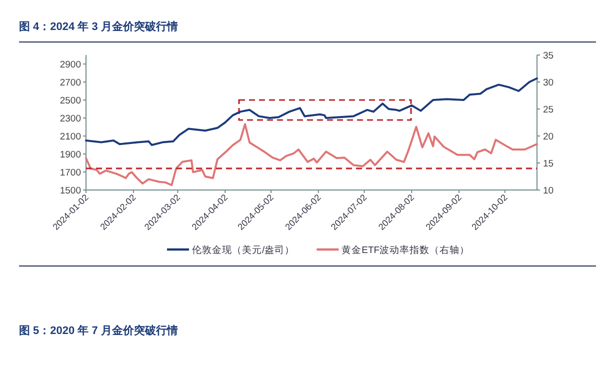 This screenshot has height=379, width=605. Describe the element at coordinates (70, 83) in the screenshot. I see `y-tick-label: 2700` at that location.